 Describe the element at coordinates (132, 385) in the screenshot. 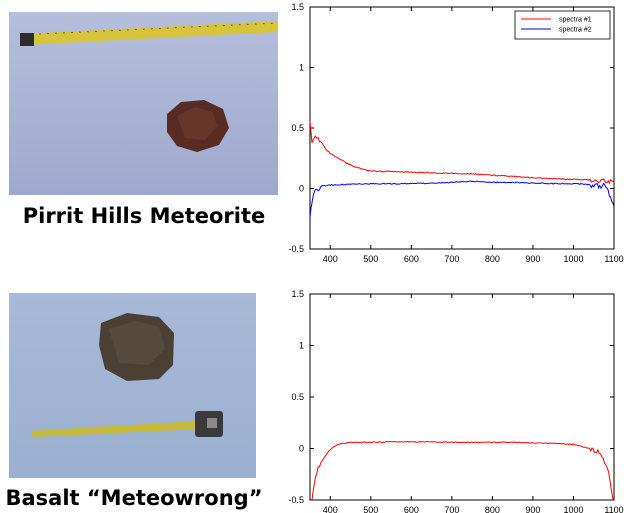

I see `basalt-photo` at that location.